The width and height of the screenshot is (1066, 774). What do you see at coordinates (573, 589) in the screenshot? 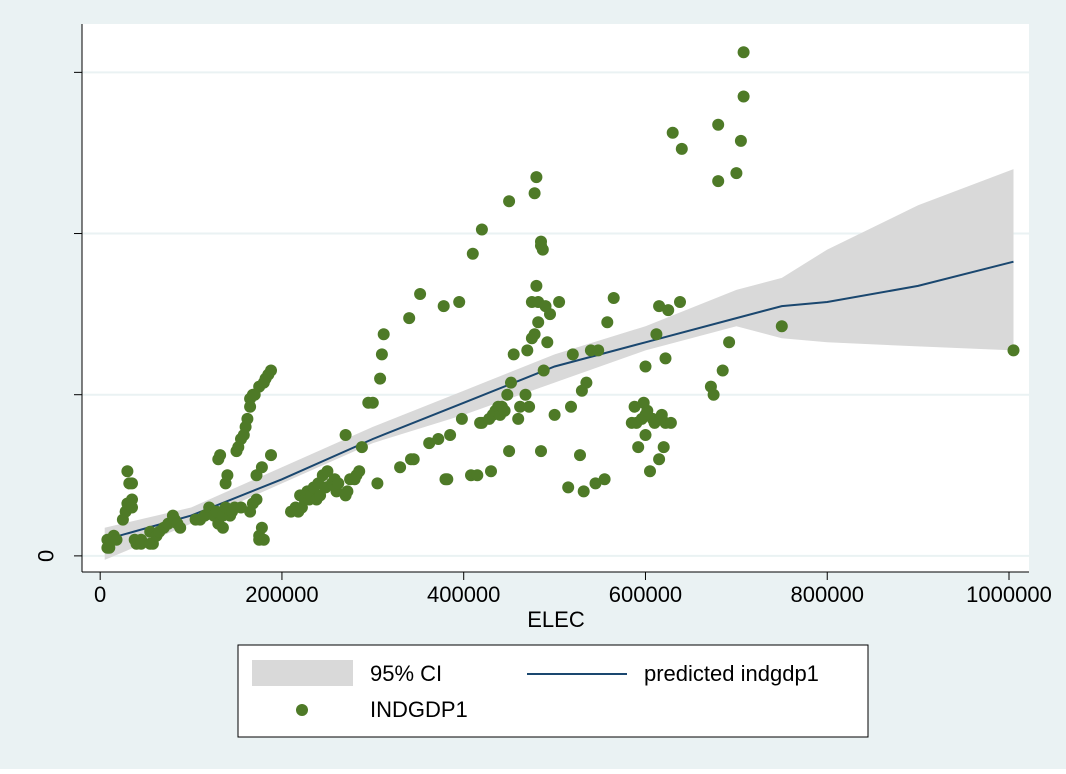
I see `x-axis-ticks: 0 200000 400000 600000 800000 1000000` at bounding box center [573, 589].